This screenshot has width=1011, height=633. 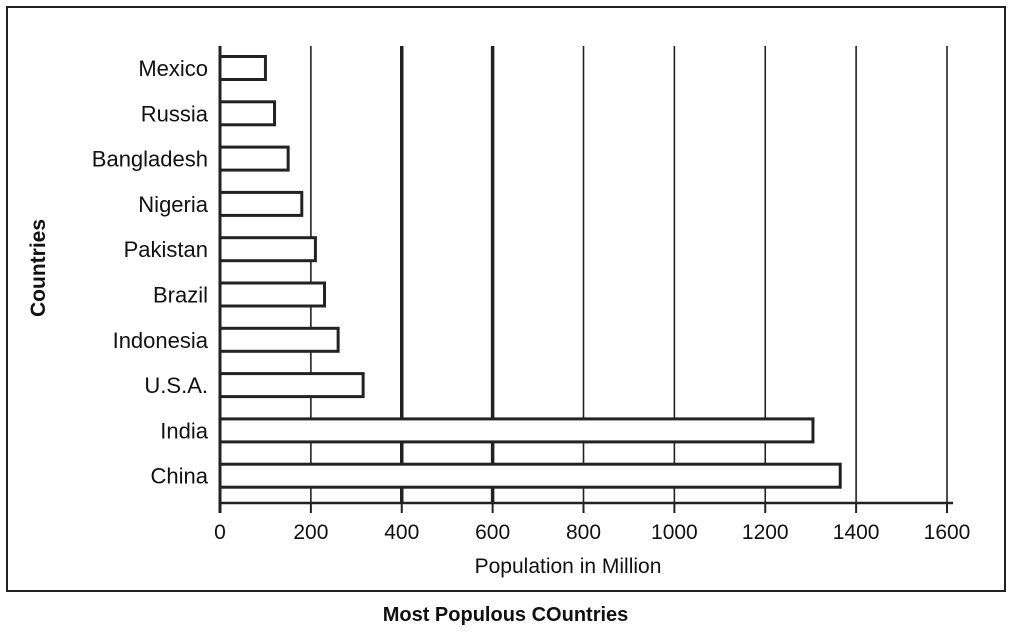 I want to click on category-label: U.S.A., so click(x=176, y=385).